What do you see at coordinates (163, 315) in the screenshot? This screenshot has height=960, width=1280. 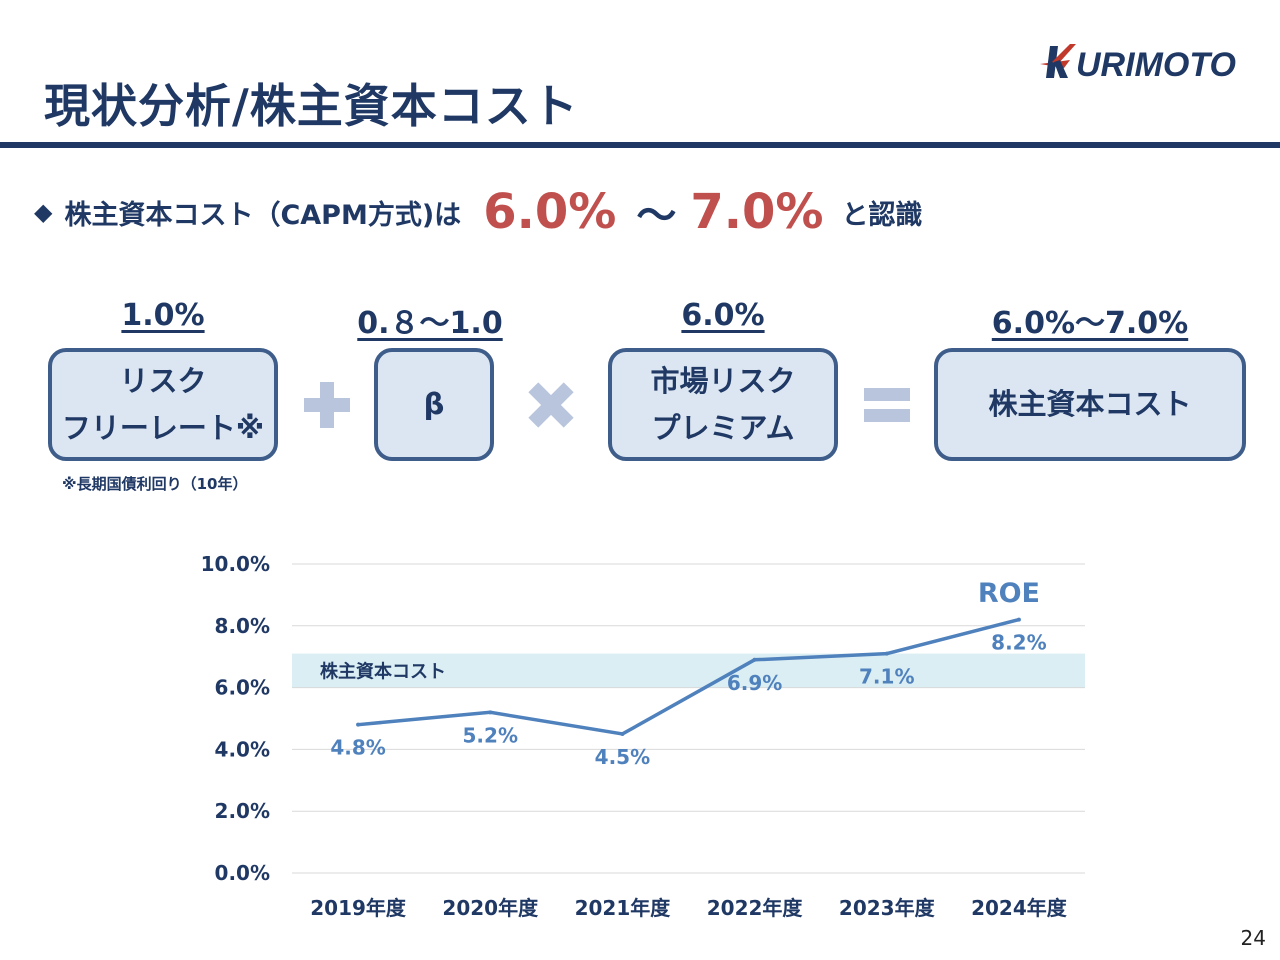 I see `risk-free-value: 1.0%` at bounding box center [163, 315].